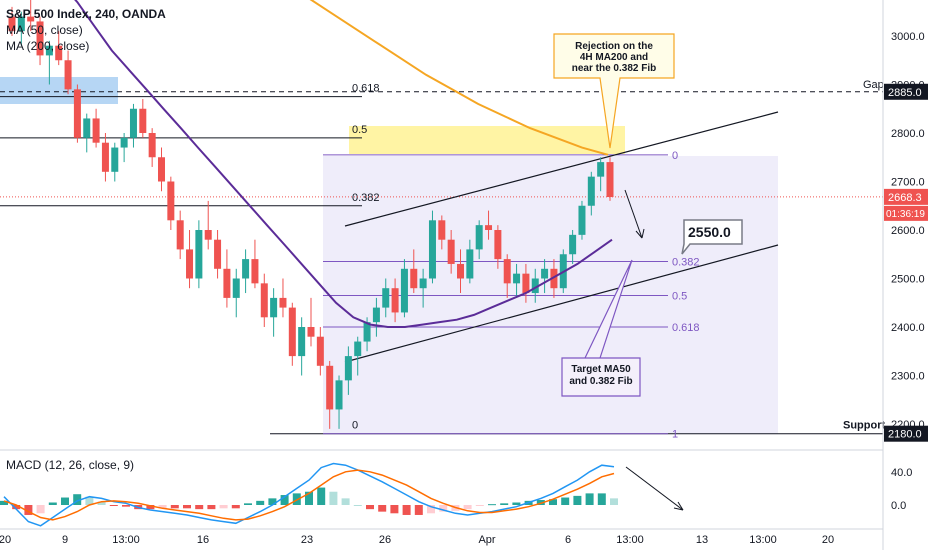 The height and width of the screenshot is (555, 932). I want to click on annotation-top-callout, so click(614, 91).